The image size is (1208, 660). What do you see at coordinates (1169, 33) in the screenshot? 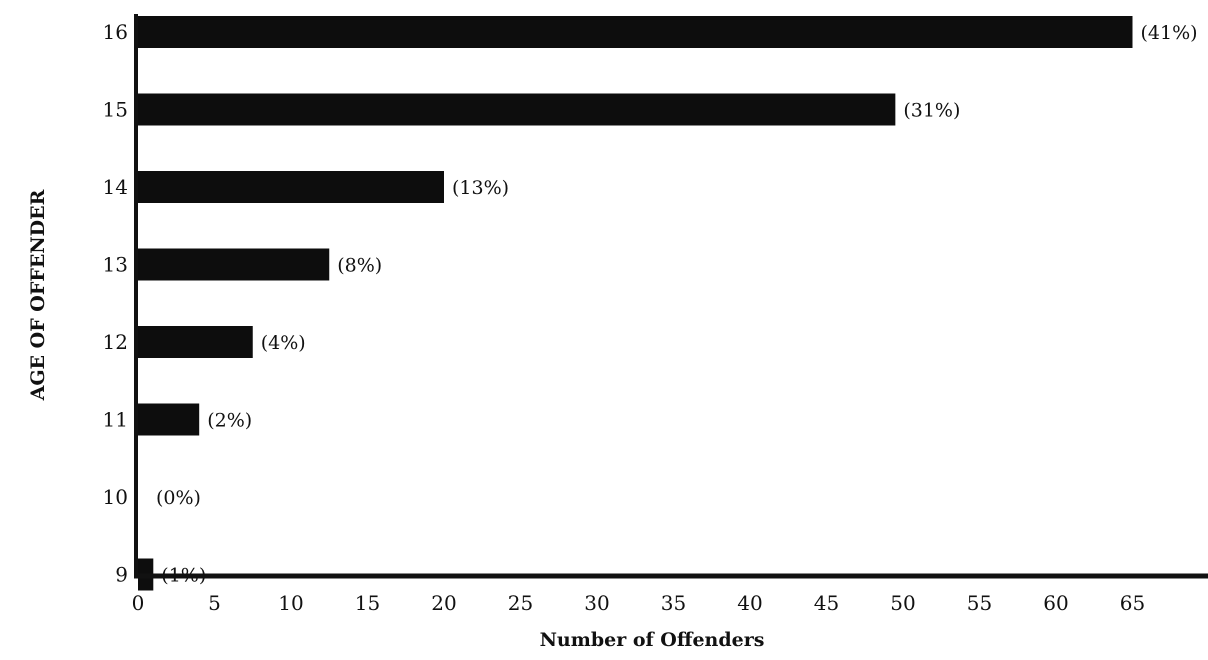
I see `percent-label: (41%)` at bounding box center [1169, 33].